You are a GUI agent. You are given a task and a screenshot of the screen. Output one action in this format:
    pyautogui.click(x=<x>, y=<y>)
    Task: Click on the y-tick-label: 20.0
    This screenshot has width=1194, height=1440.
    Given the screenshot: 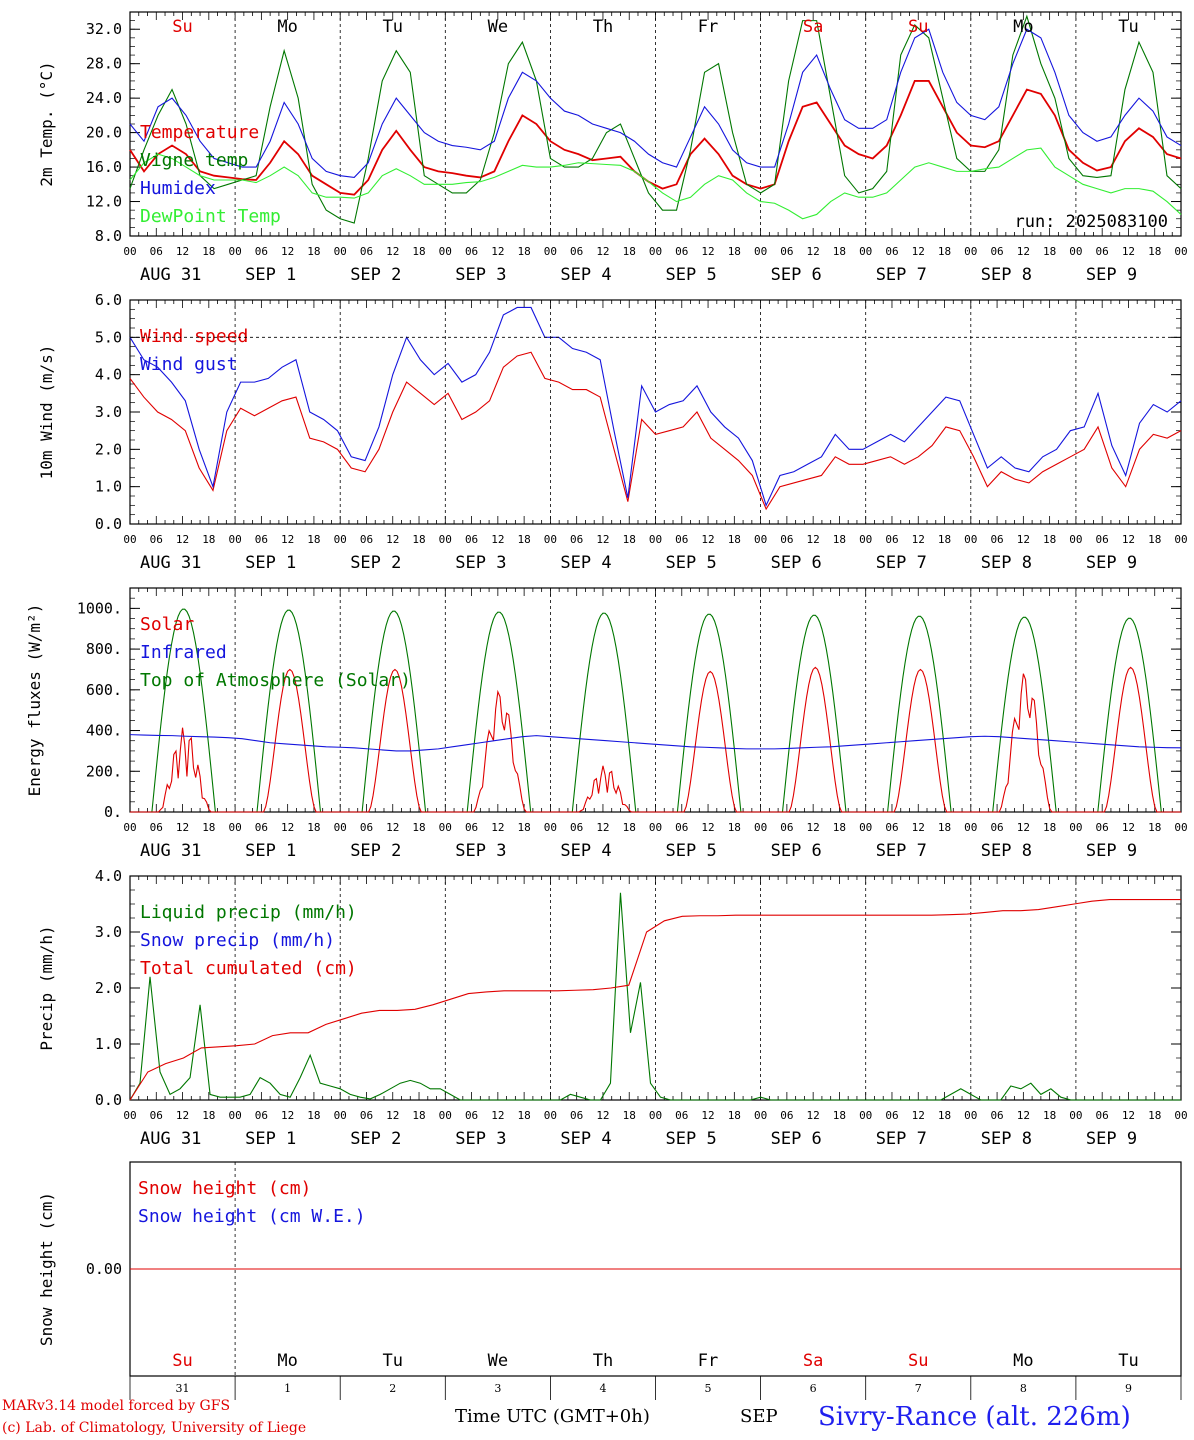 What is the action you would take?
    pyautogui.click(x=104, y=133)
    